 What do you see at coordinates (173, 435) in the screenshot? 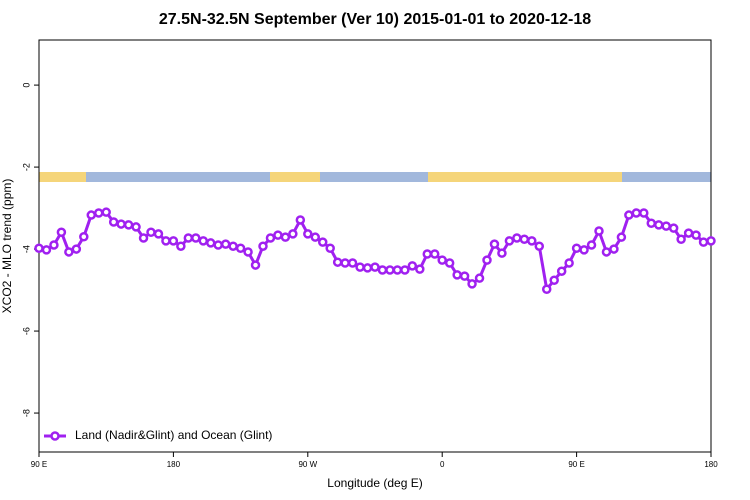
I see `legend-label: Land (Nadir&Glint) and Ocean (Glint)` at bounding box center [173, 435].